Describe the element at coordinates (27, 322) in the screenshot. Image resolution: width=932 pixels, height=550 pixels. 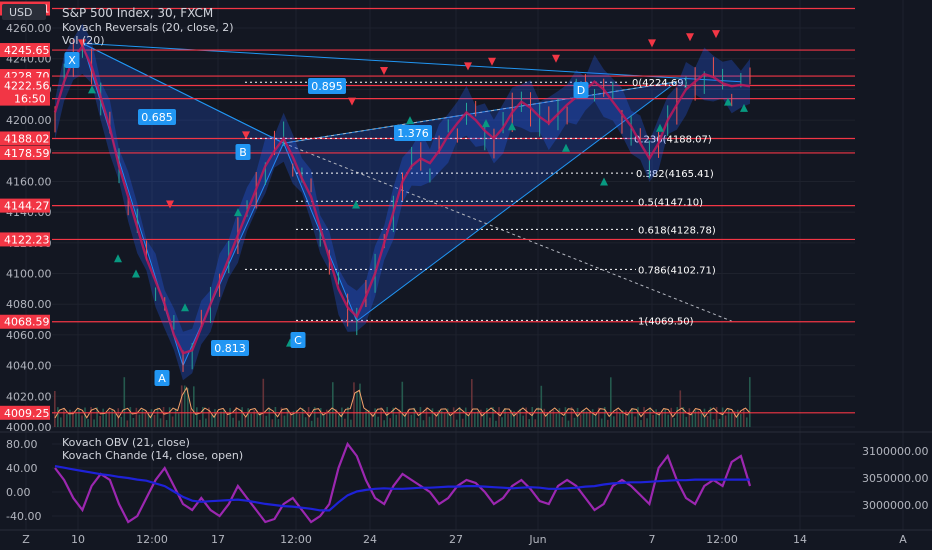
I see `level-value: 4068.59` at that location.